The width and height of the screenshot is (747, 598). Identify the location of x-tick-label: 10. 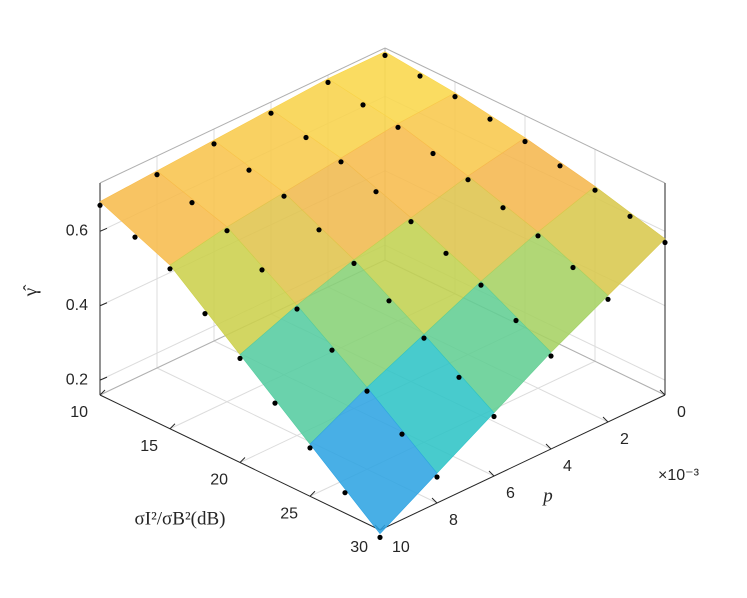
(79, 412).